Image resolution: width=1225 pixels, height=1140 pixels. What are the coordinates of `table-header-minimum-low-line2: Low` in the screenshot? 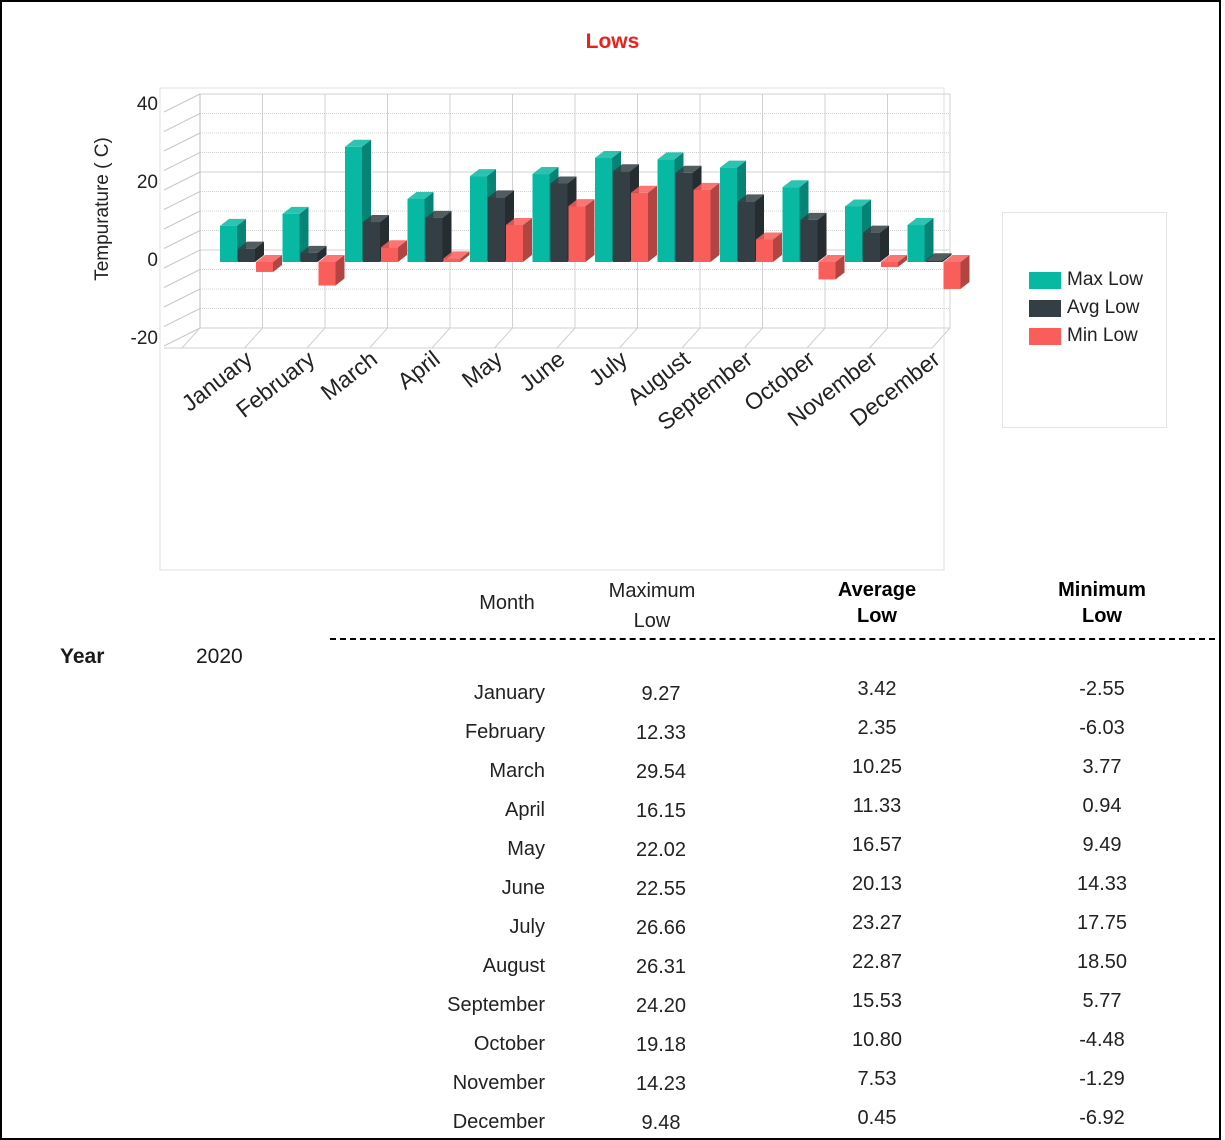 It's located at (1102, 616).